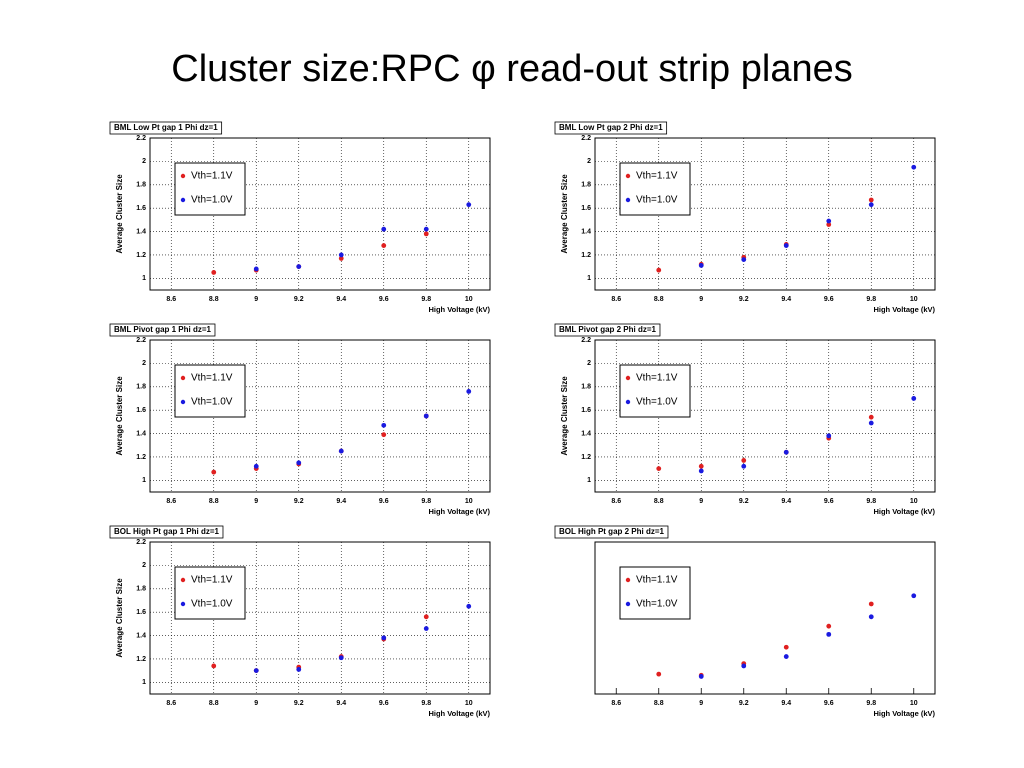 The image size is (1024, 768). Describe the element at coordinates (586, 457) in the screenshot. I see `y-tick-label: 1.2` at that location.